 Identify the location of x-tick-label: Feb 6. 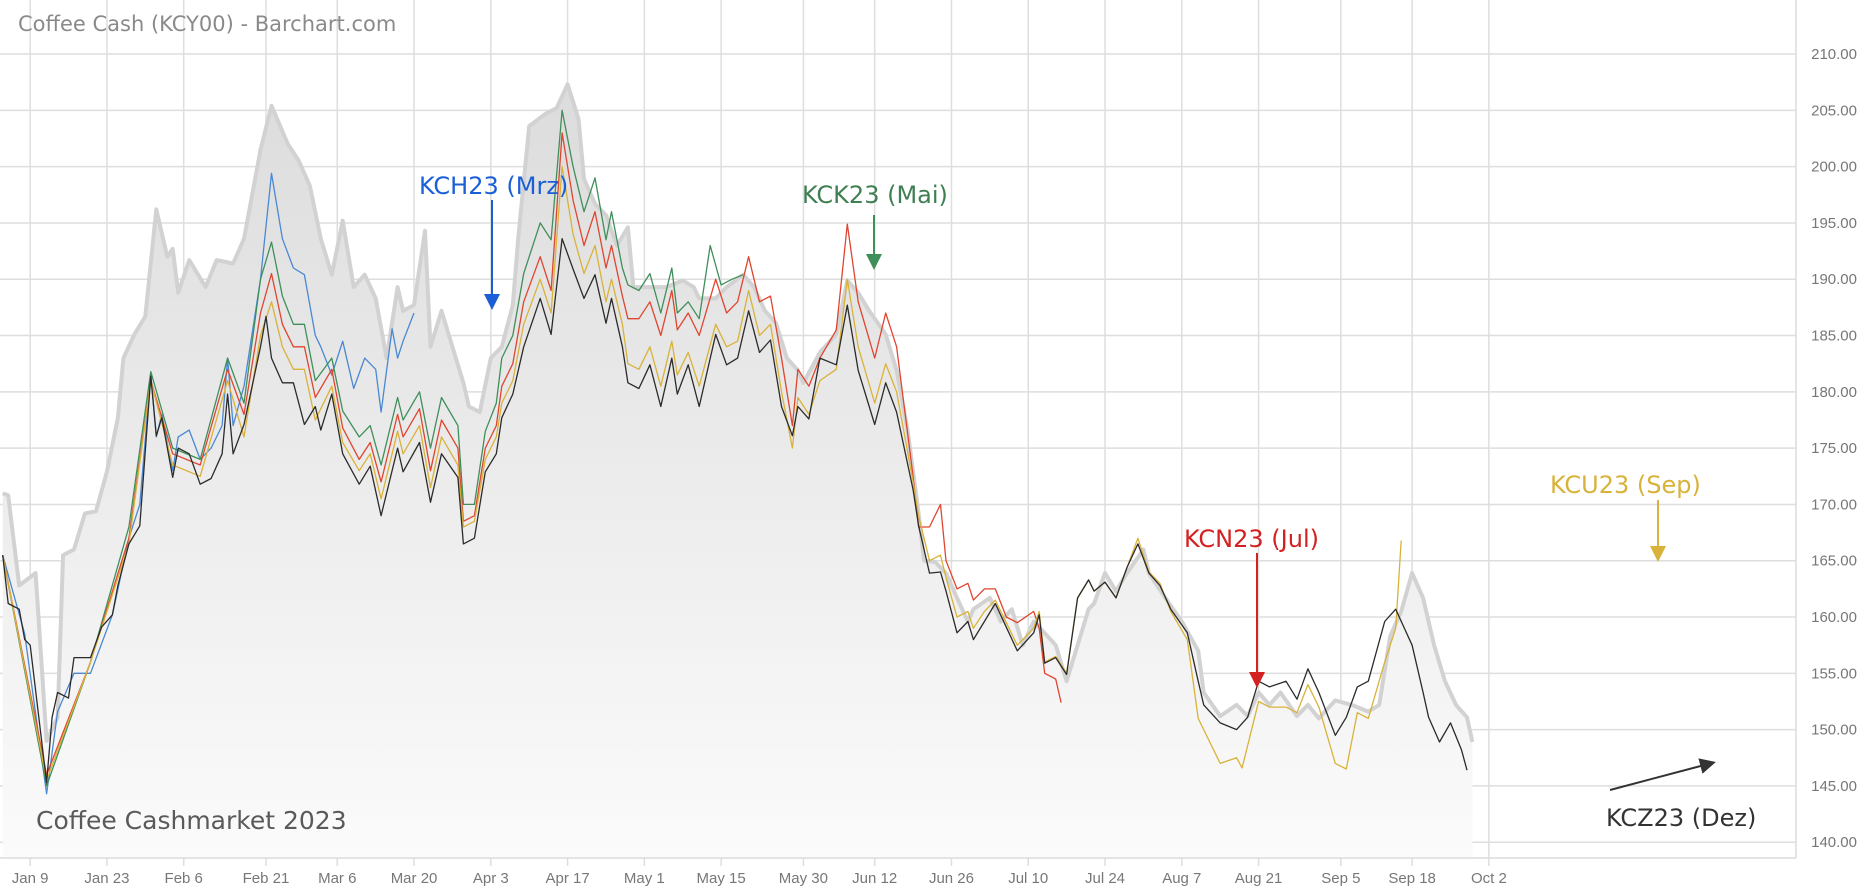
(184, 878).